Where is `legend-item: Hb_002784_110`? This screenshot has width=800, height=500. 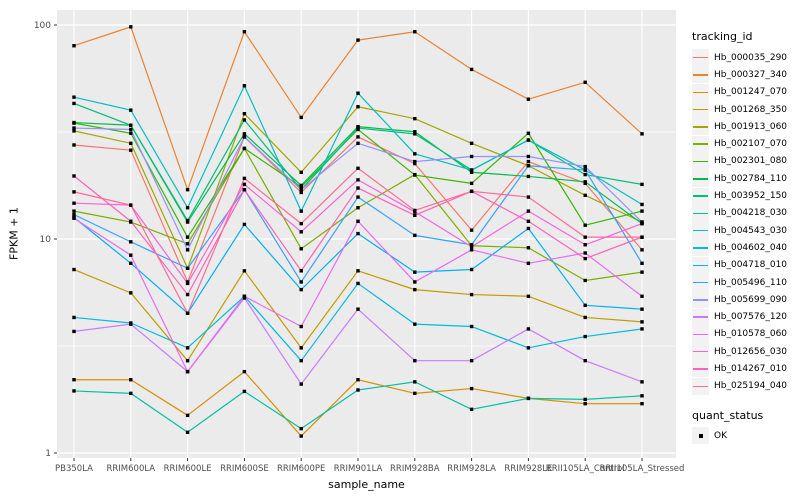
legend-item: Hb_002784_110 is located at coordinates (745, 179).